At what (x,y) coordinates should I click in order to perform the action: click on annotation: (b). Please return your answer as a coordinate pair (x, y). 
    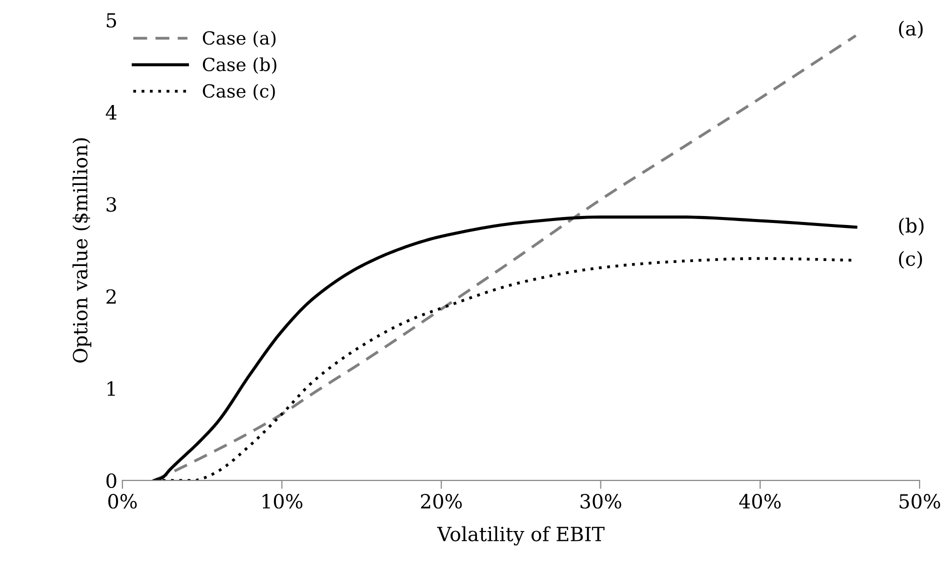
    Looking at the image, I should click on (911, 227).